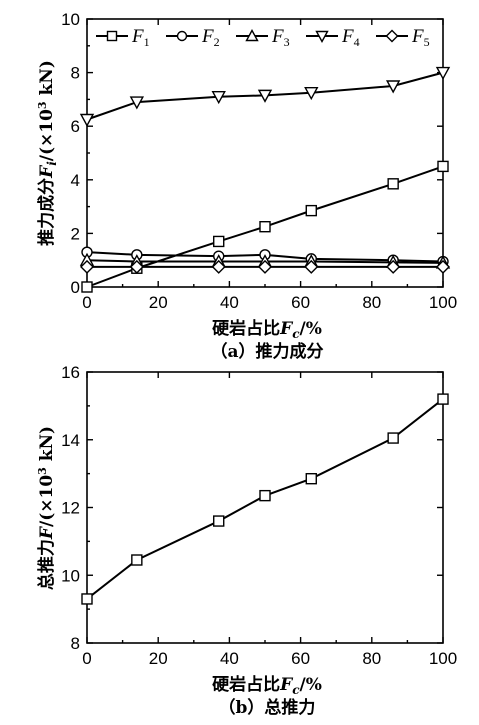  Describe the element at coordinates (70, 508) in the screenshot. I see `chart-b-y-tick-label: 12` at that location.